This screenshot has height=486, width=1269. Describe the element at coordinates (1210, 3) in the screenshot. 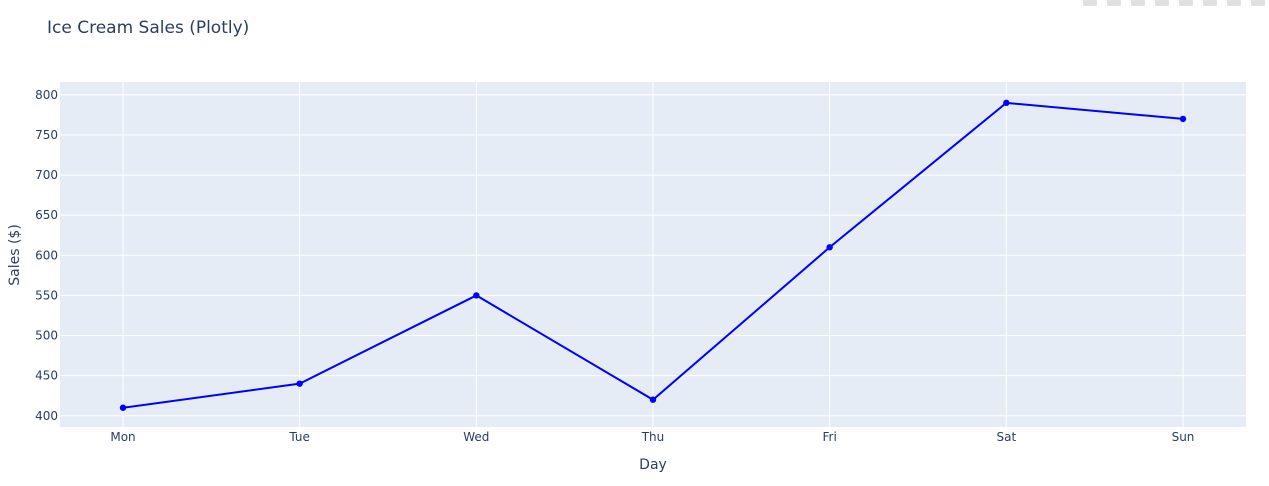

I see `zoom-in-icon` at that location.